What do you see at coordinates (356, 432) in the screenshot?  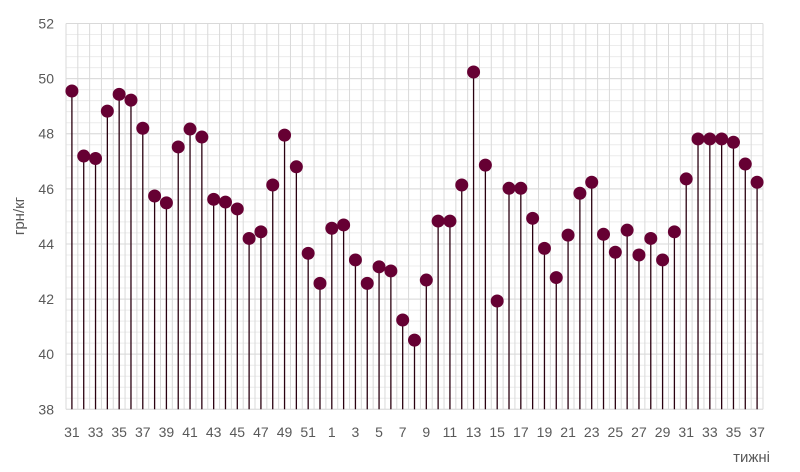 I see `x-tick-label: 3` at bounding box center [356, 432].